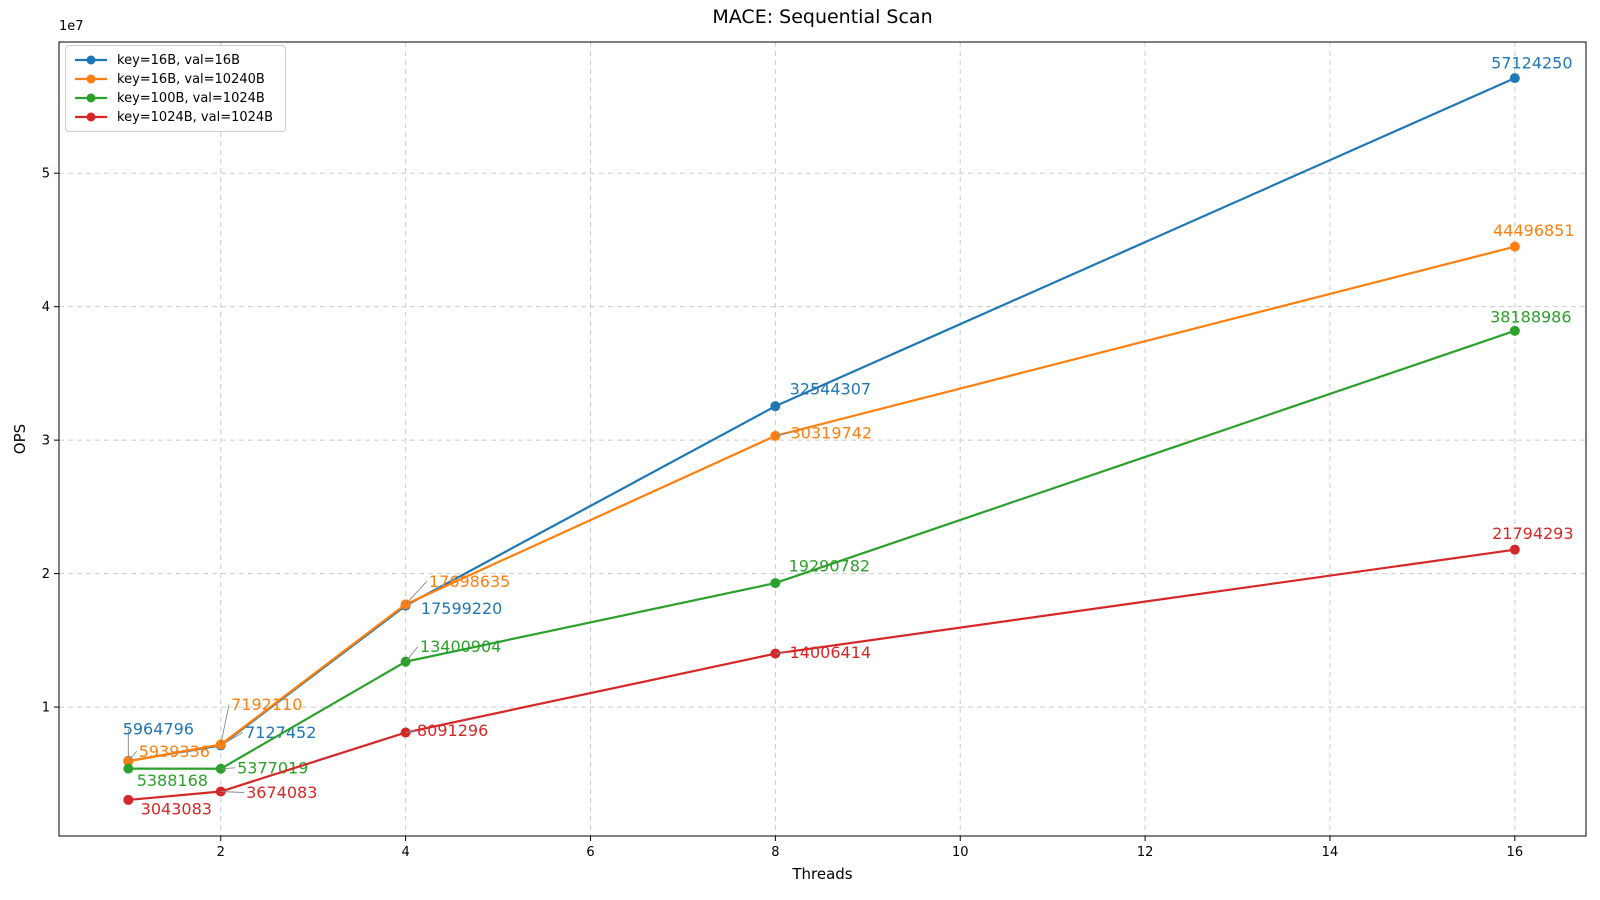 The height and width of the screenshot is (900, 1600). Describe the element at coordinates (829, 566) in the screenshot. I see `point-value-label: 19290782` at that location.